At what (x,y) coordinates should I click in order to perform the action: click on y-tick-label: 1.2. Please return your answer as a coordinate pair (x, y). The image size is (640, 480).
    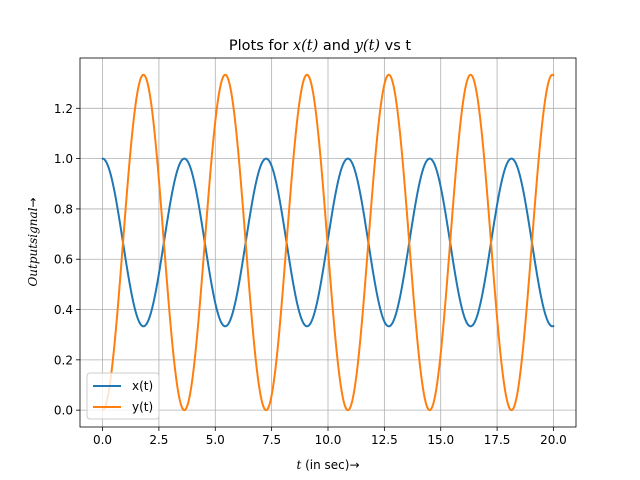
    Looking at the image, I should click on (63, 109).